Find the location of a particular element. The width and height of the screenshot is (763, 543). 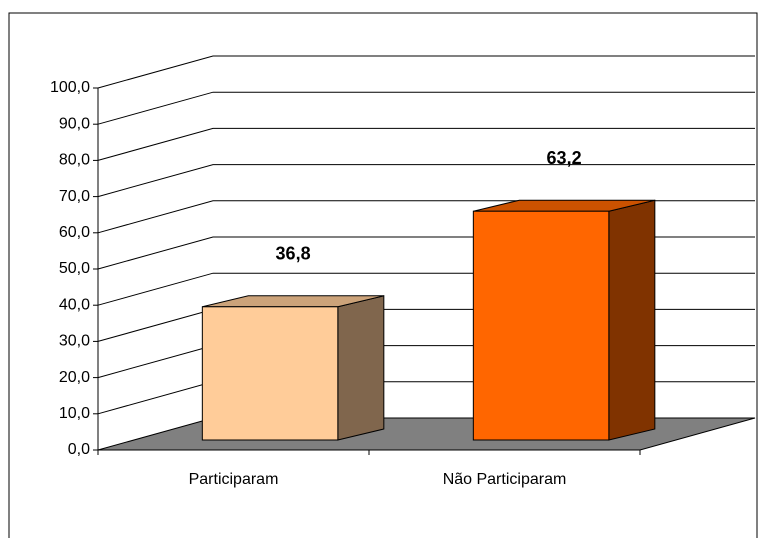

y-tick-label: 20,0 is located at coordinates (74, 377).